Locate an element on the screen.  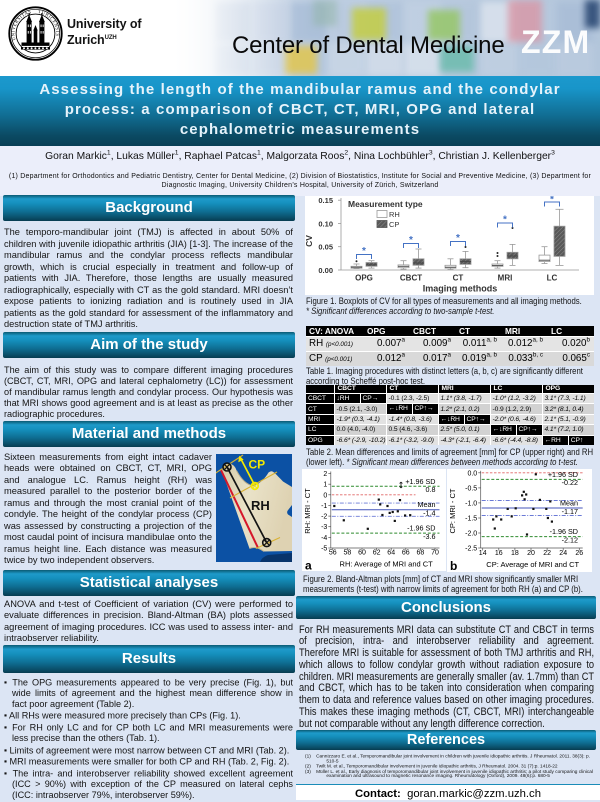
svg-text: 0 is located at coordinates (325, 495).